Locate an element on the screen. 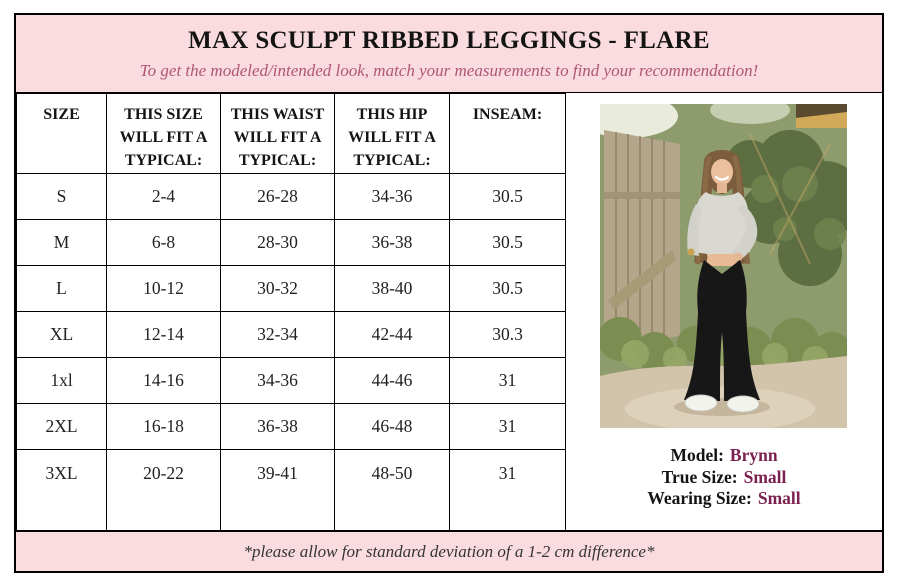  true-size-label: True Size: is located at coordinates (699, 476).